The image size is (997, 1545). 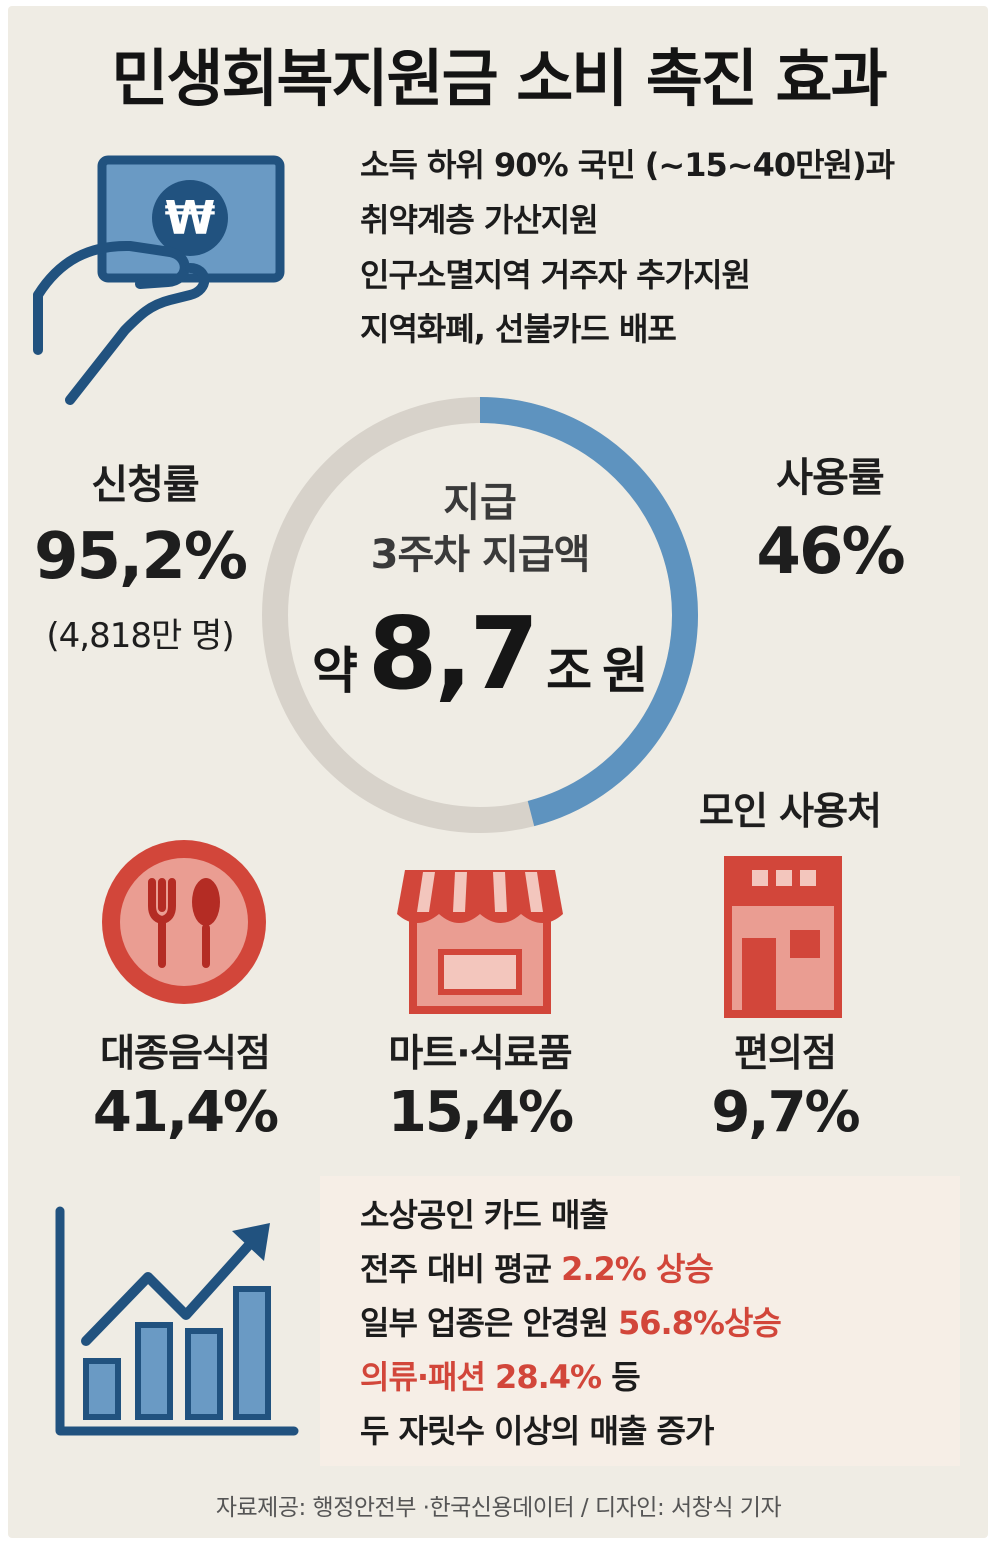 I want to click on convenience-store-icon, so click(x=783, y=937).